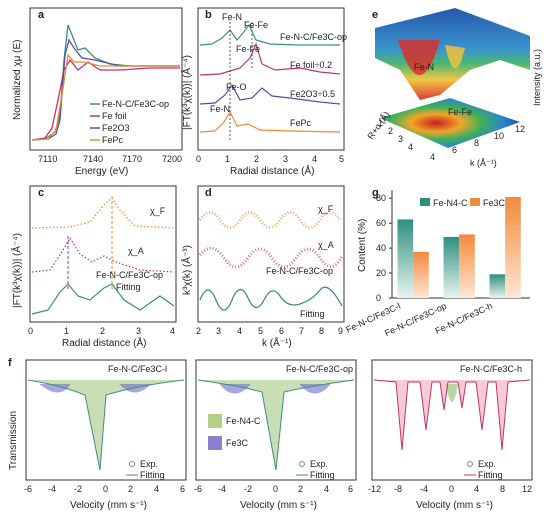 The image size is (549, 515). What do you see at coordinates (129, 122) in the screenshot?
I see `panel-a-legend: Fe-N-C/Fe3C-op Fe foil Fe2O3 FePc` at bounding box center [129, 122].